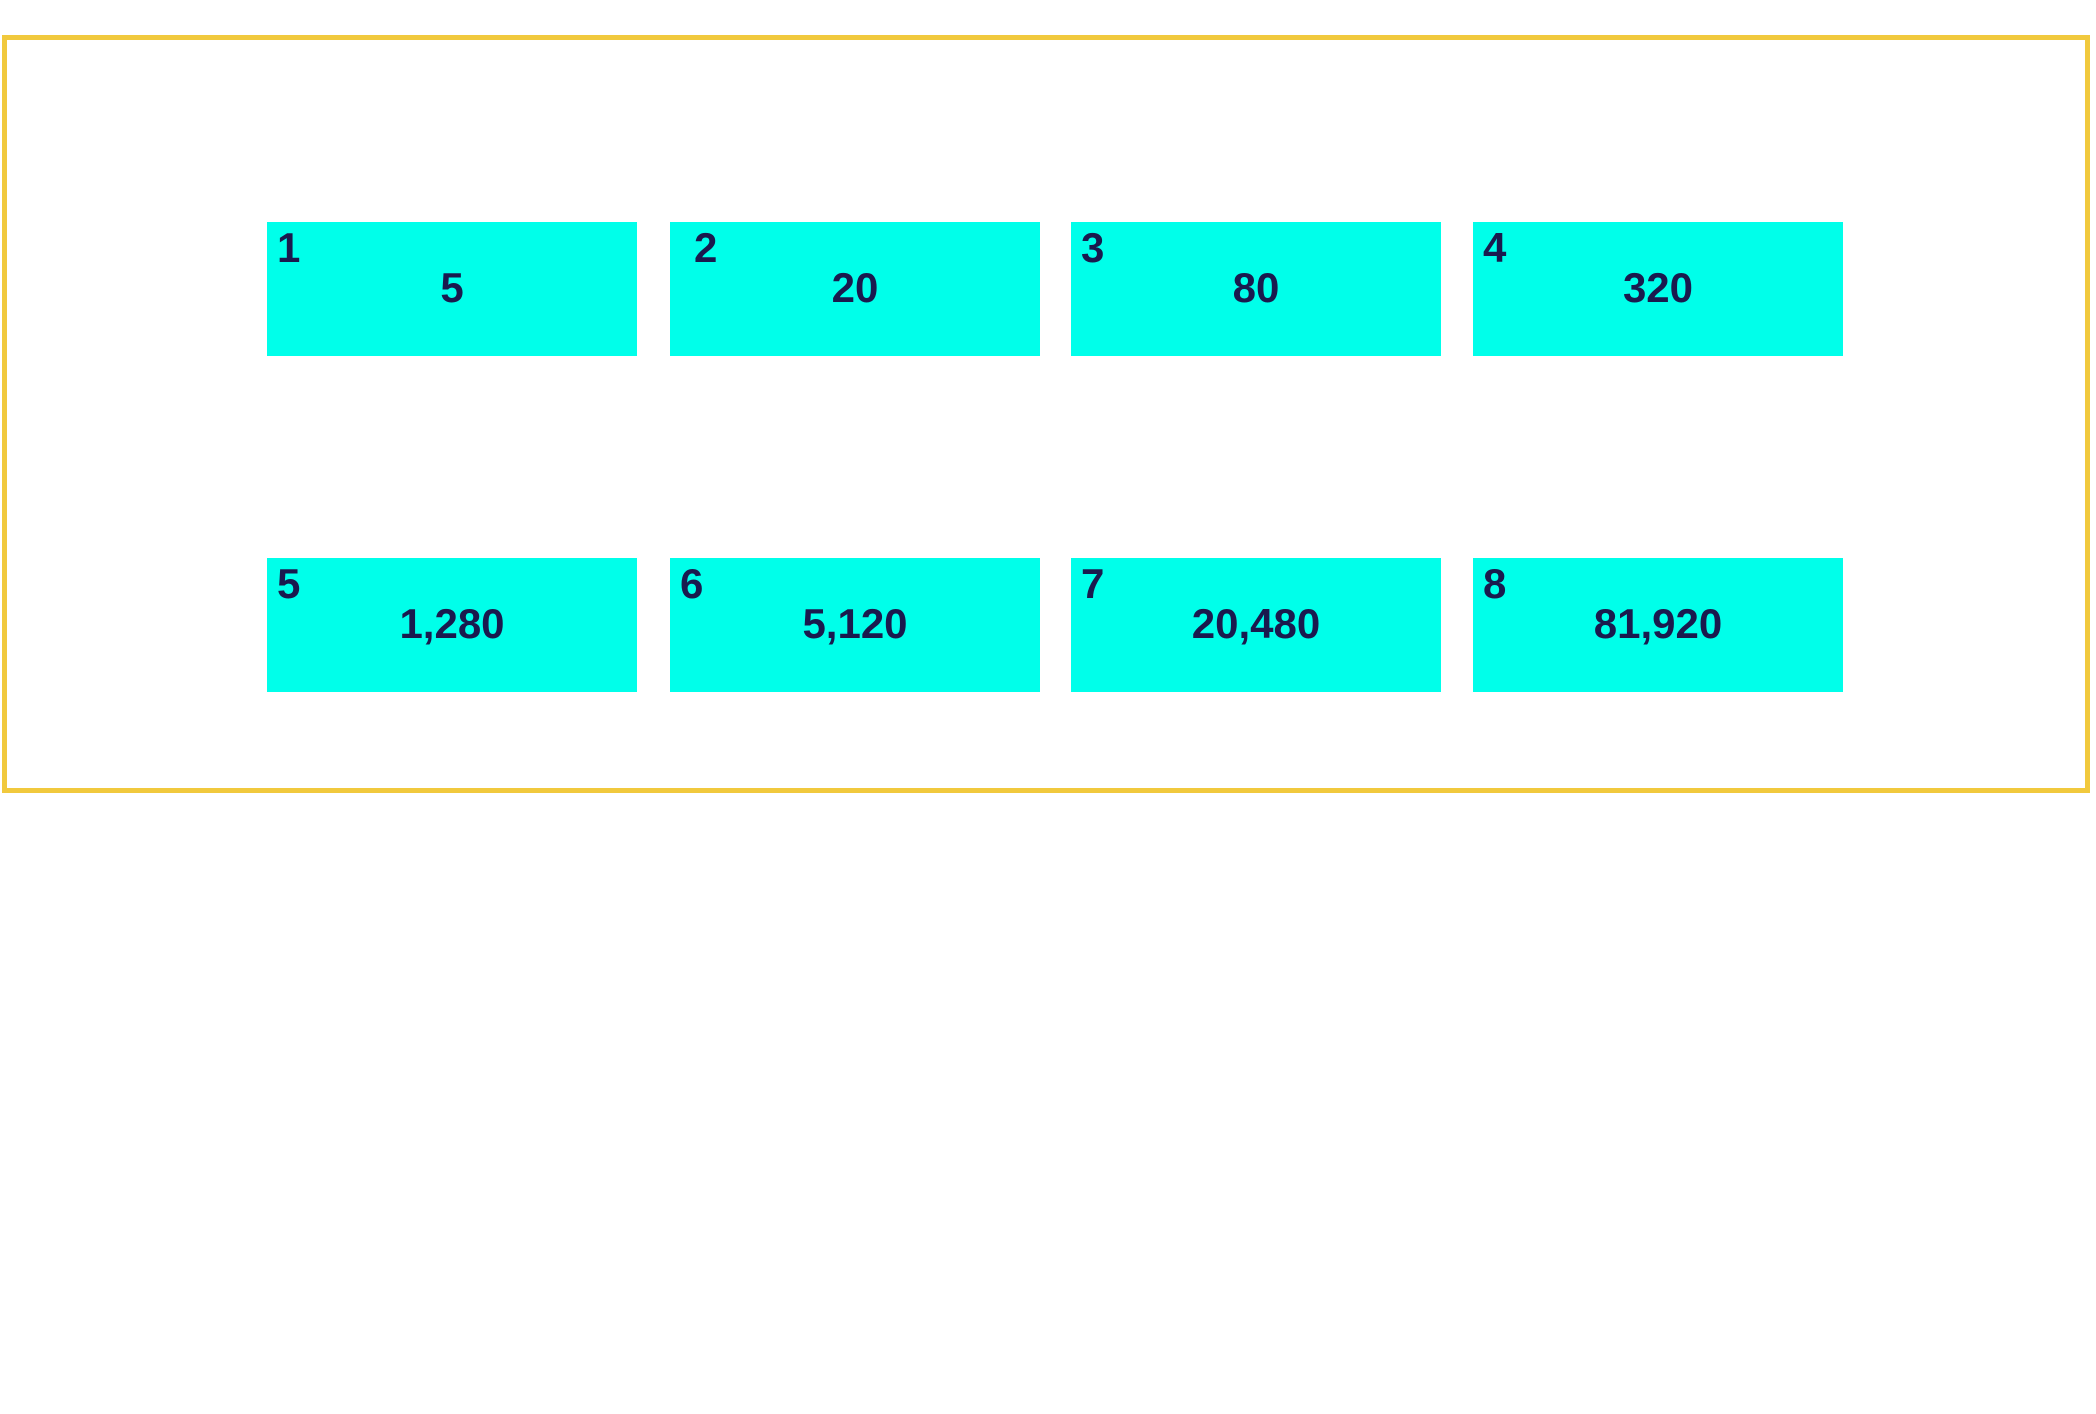 This screenshot has height=1414, width=2096. I want to click on cell-value: 320, so click(1658, 287).